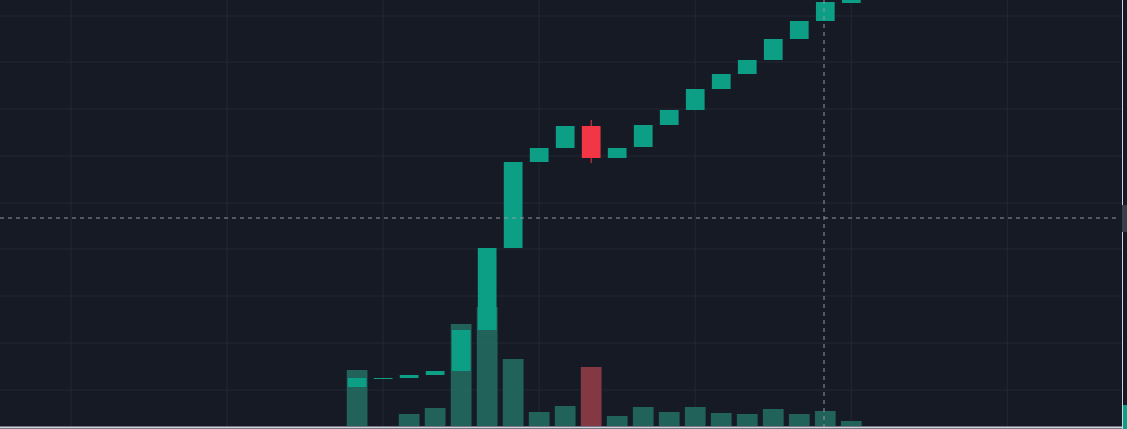 The height and width of the screenshot is (429, 1127). Describe the element at coordinates (604, 366) in the screenshot. I see `volume-bars` at that location.